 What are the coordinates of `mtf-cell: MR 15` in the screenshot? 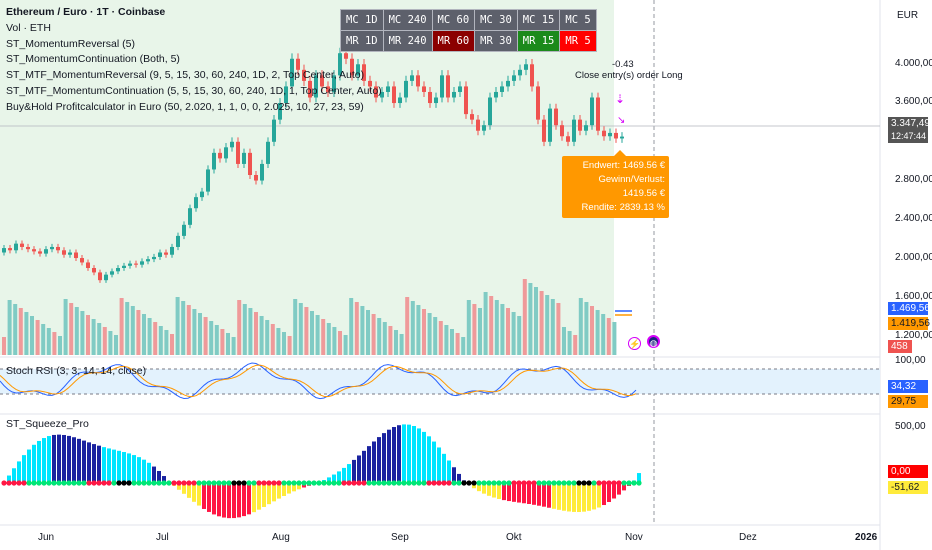 It's located at (538, 41).